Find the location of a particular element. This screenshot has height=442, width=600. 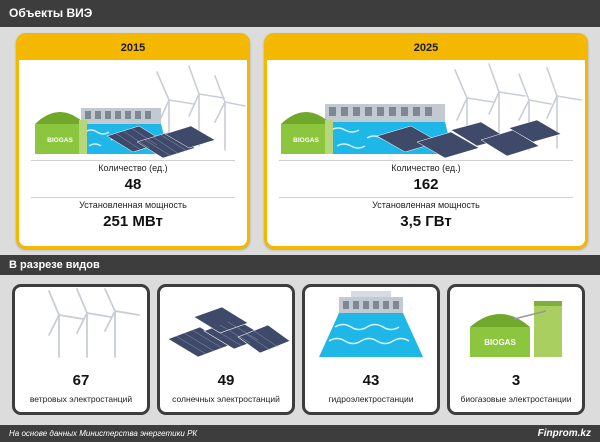

type-card-hydro: 43 гидроэлектростанции is located at coordinates (371, 349).